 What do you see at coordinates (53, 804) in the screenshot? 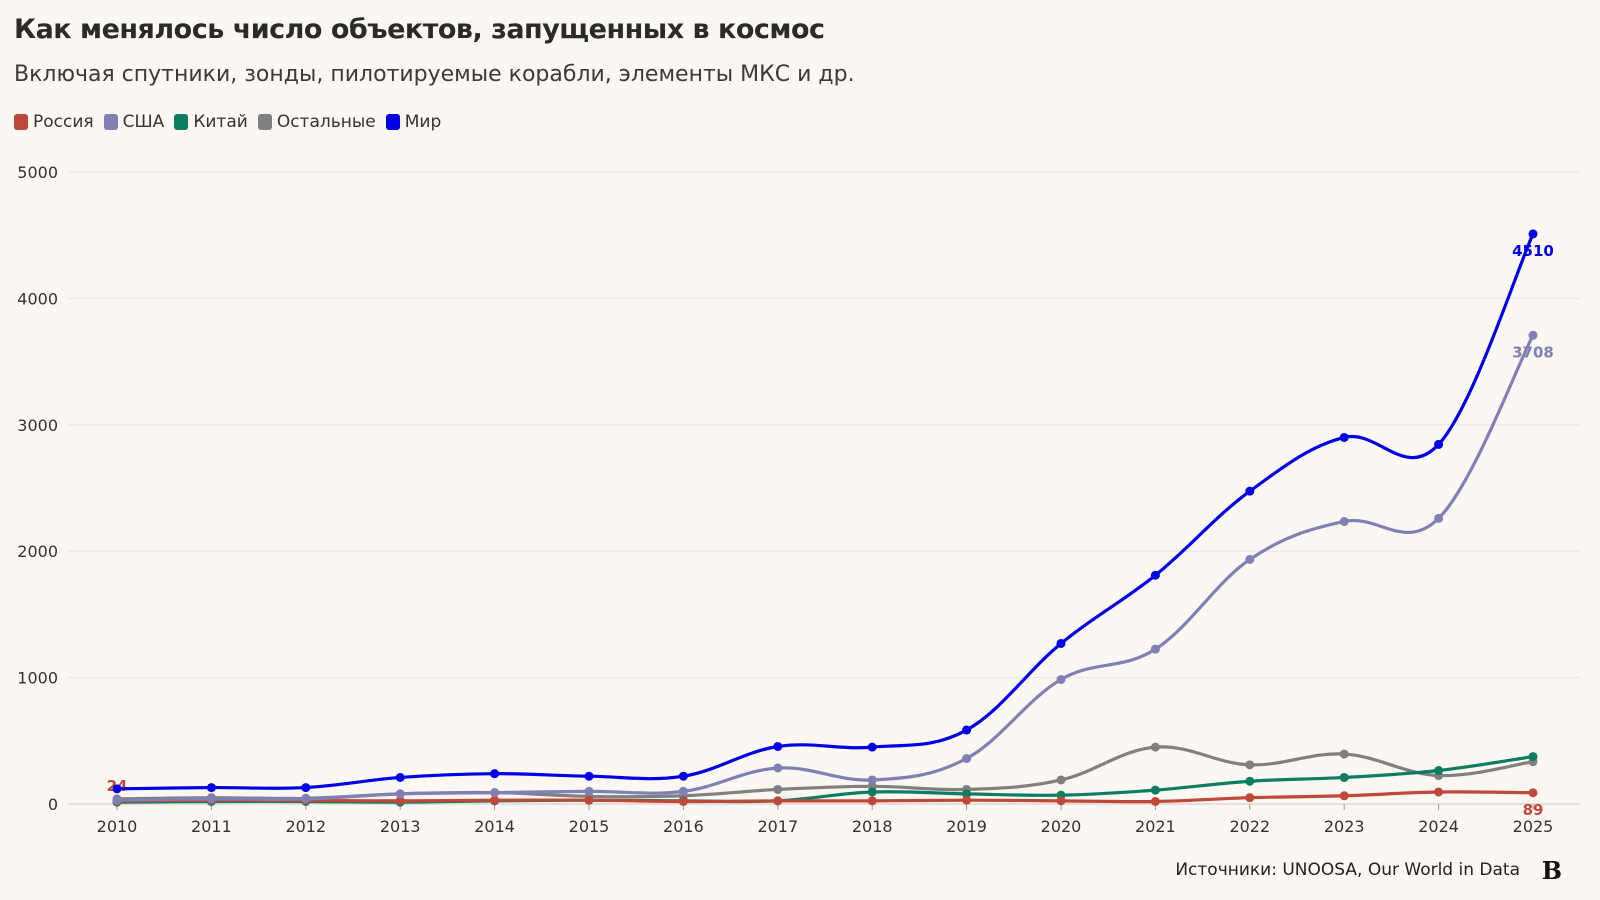
I see `y-tick-label: 0` at bounding box center [53, 804].